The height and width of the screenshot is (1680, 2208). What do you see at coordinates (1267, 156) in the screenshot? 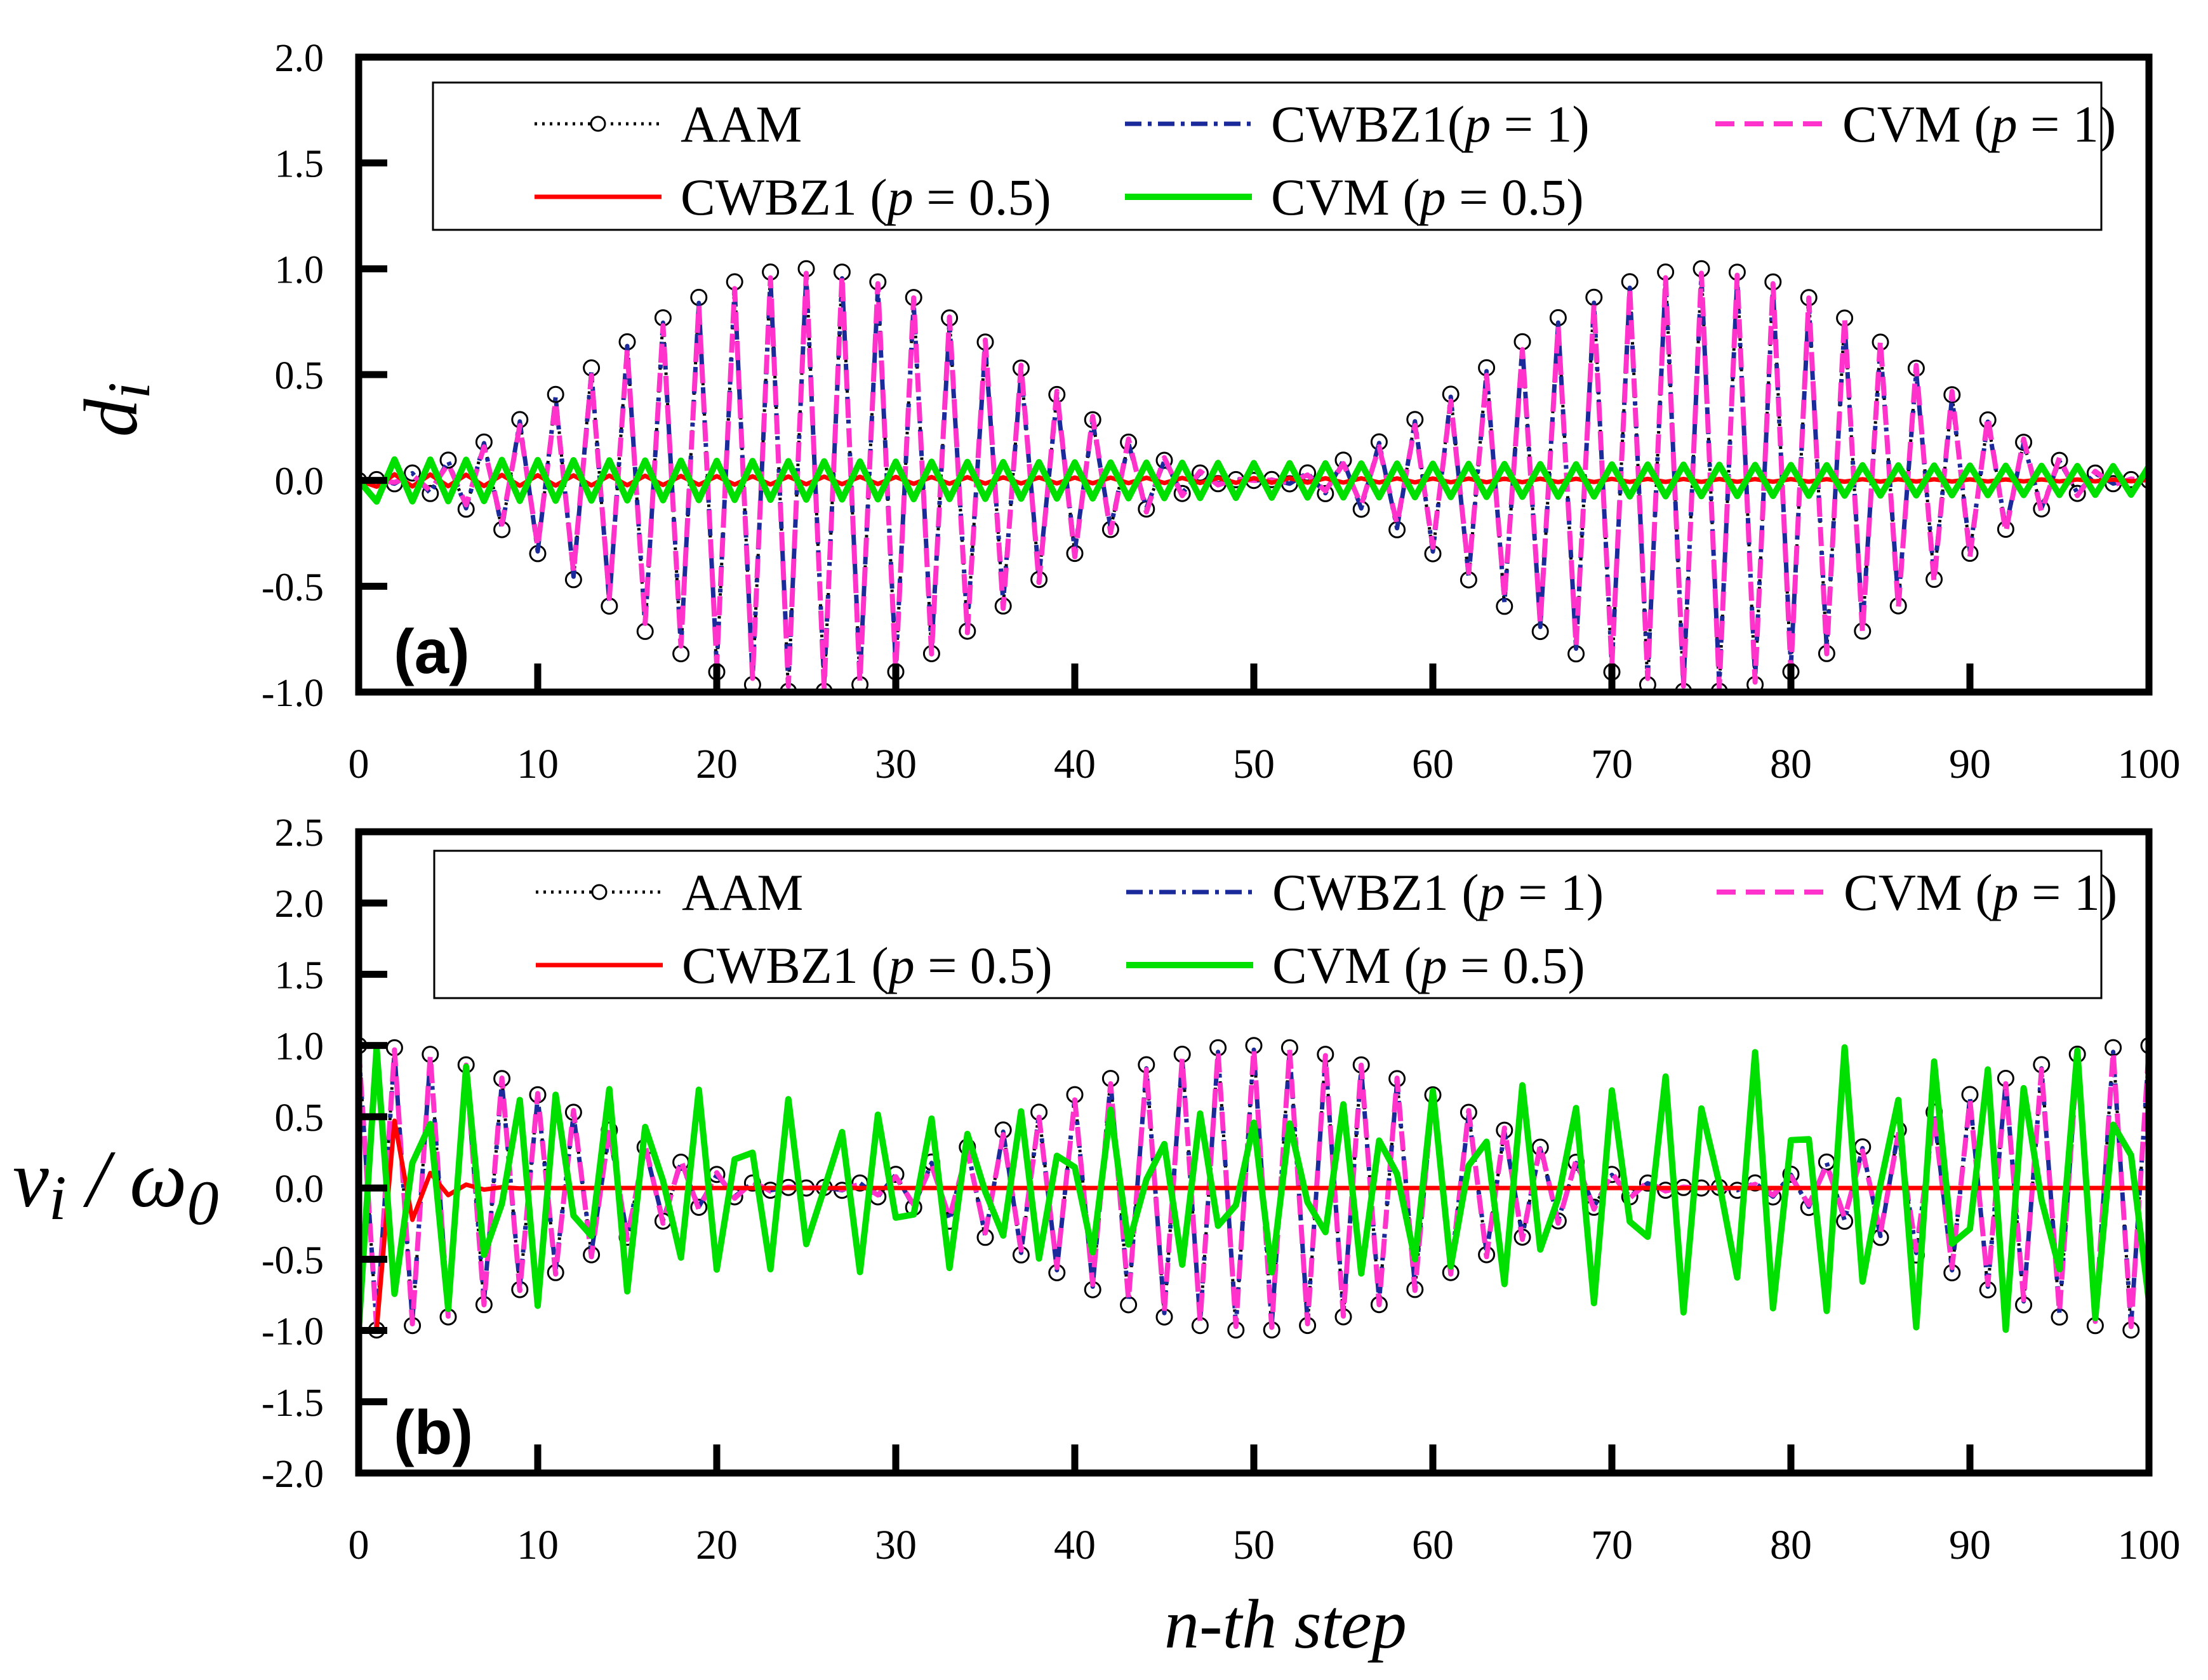
I see `panel-a-legend-box` at bounding box center [1267, 156].